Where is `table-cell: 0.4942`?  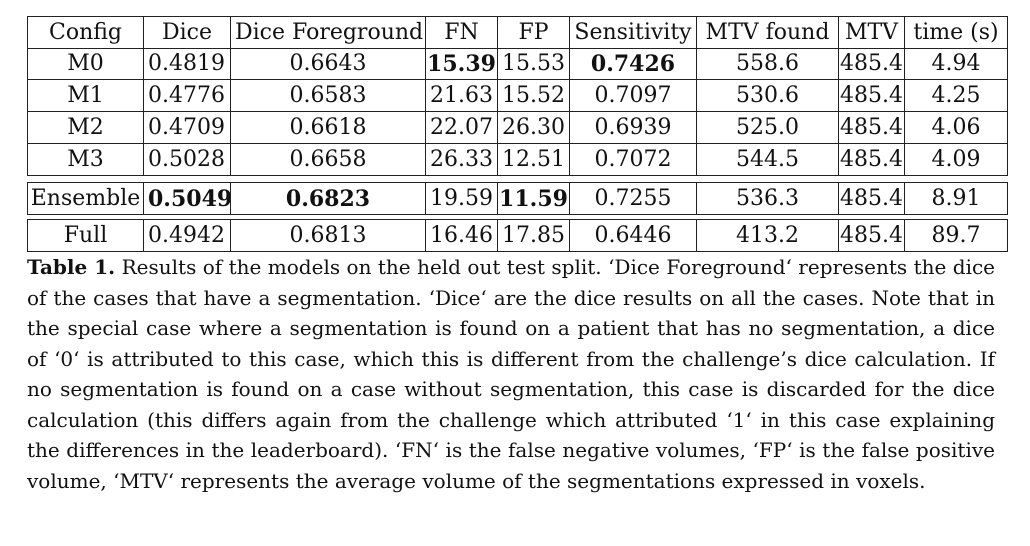
table-cell: 0.4942 is located at coordinates (186, 235).